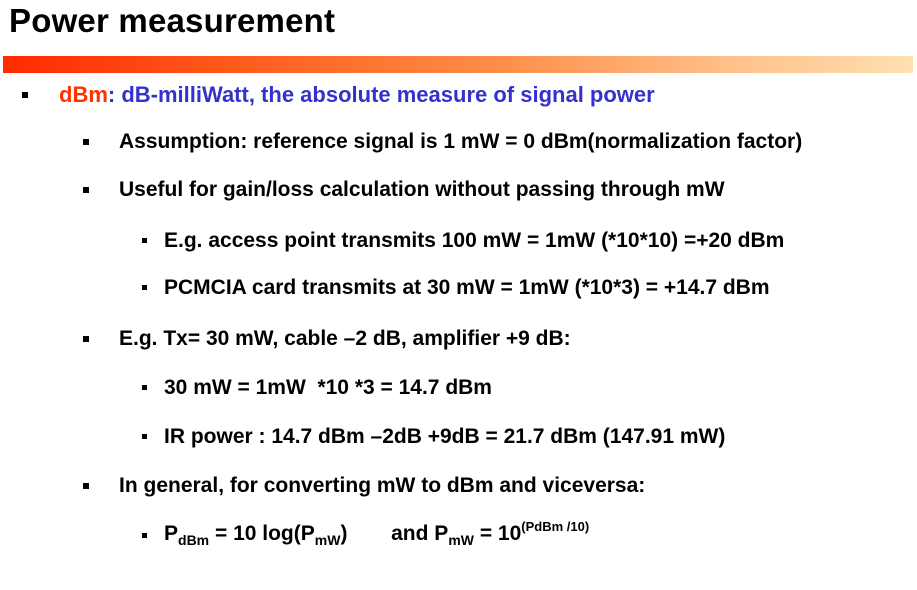 The image size is (917, 590). What do you see at coordinates (344, 533) in the screenshot?
I see `formula-close: )` at bounding box center [344, 533].